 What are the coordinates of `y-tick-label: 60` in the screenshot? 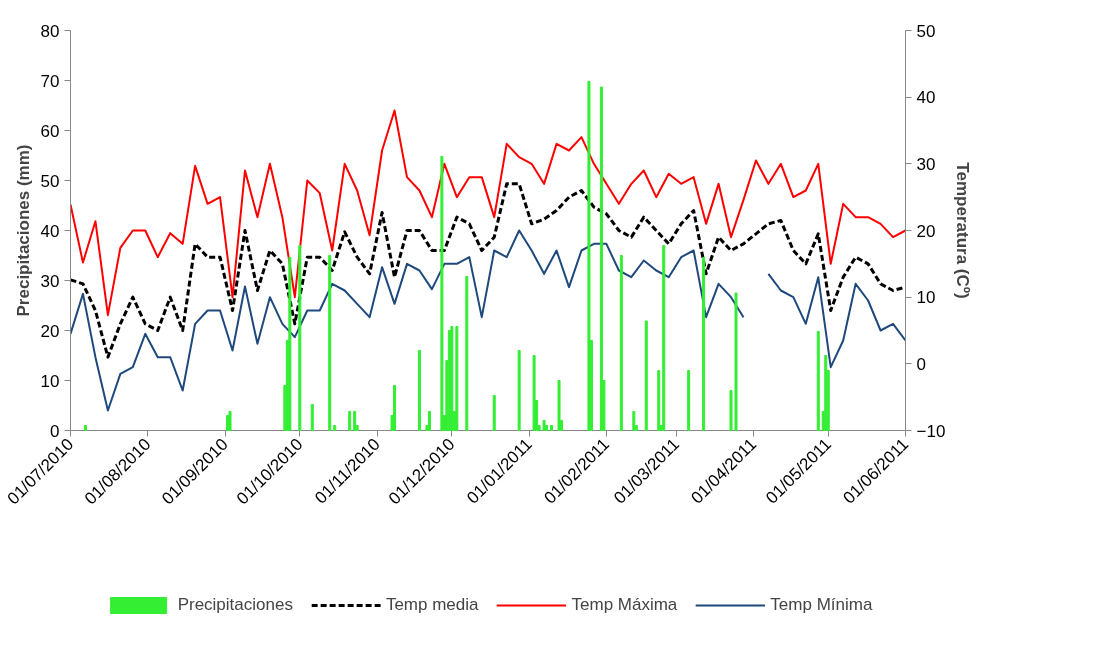 It's located at (50, 131).